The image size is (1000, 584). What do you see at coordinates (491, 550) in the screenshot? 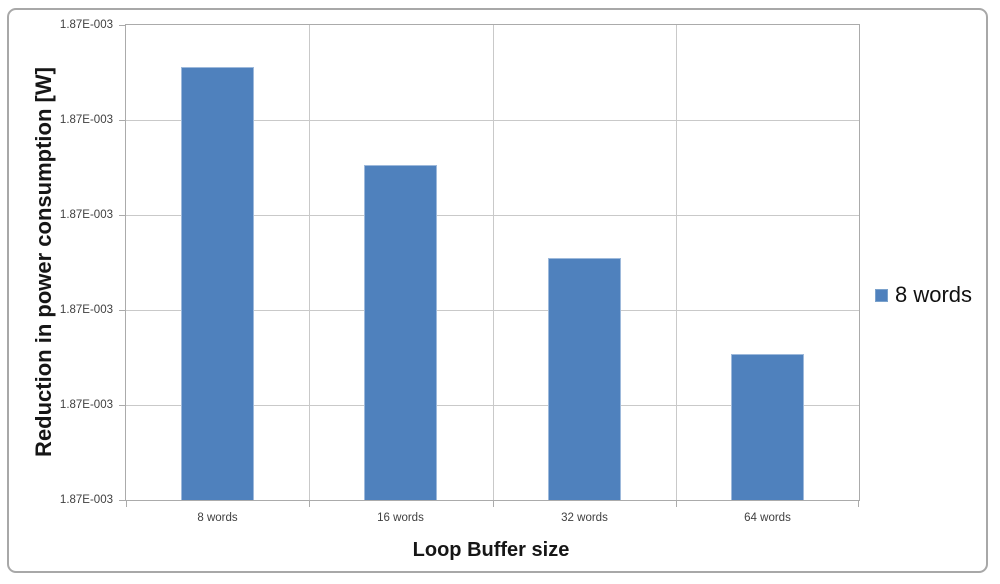
I see `x-axis-title: Loop Buffer size` at bounding box center [491, 550].